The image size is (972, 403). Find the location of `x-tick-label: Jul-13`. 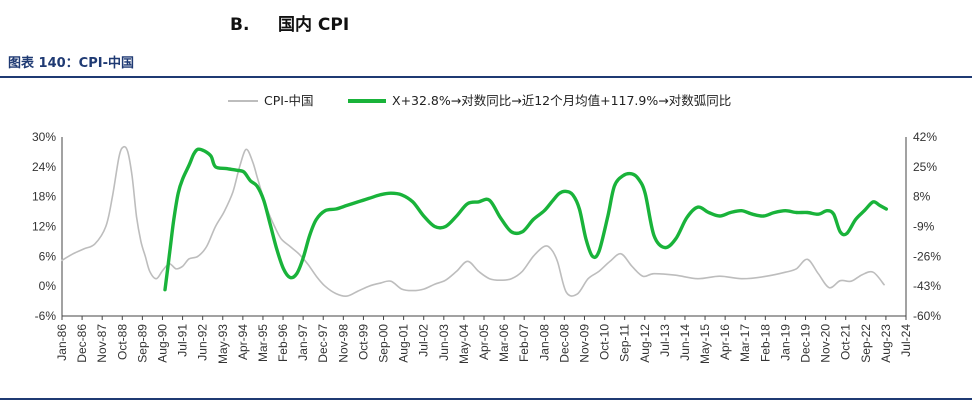

x-tick-label: Jul-13 is located at coordinates (665, 340).